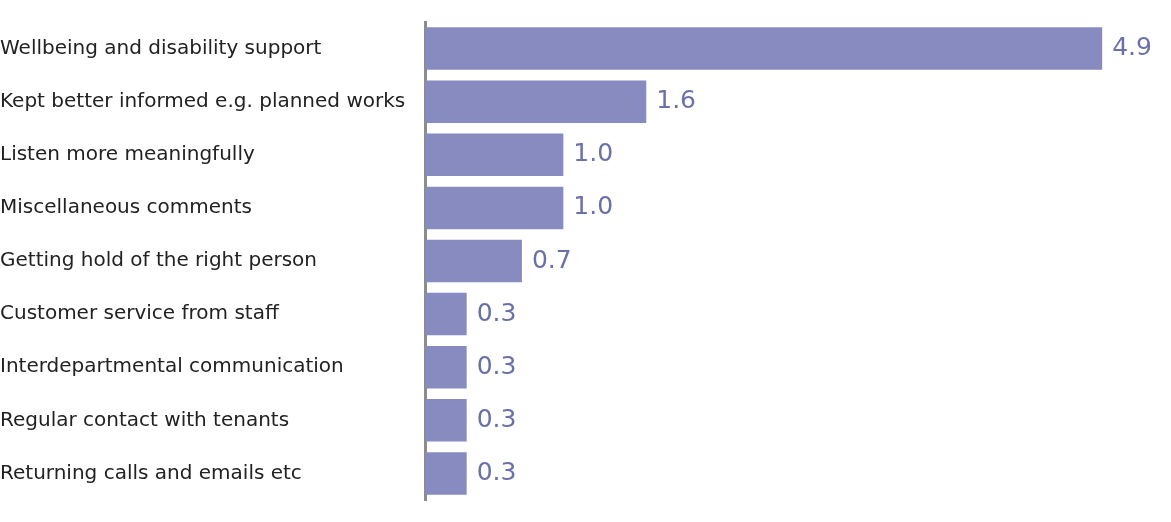 This screenshot has width=1171, height=522. I want to click on data-label: 0.7, so click(551, 259).